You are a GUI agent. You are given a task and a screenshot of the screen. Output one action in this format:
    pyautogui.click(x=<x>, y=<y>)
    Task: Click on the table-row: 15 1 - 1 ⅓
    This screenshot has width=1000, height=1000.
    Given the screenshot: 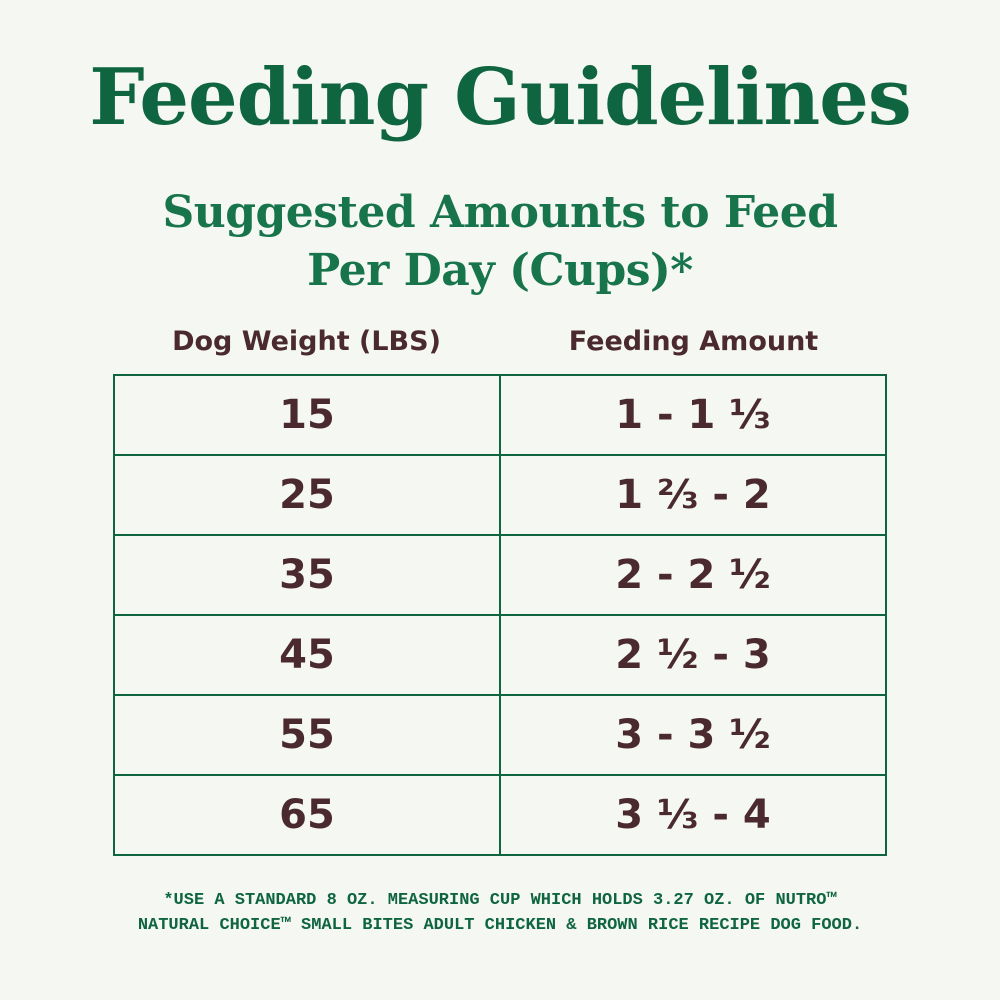 What is the action you would take?
    pyautogui.click(x=500, y=415)
    